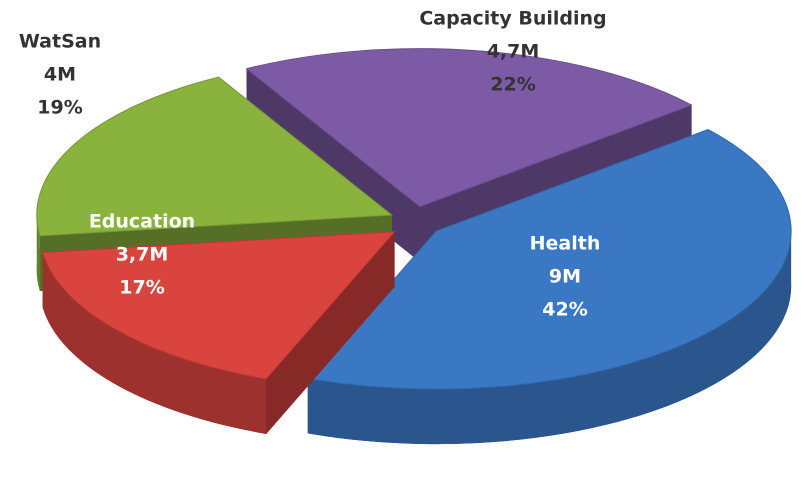 This screenshot has width=801, height=487. Describe the element at coordinates (60, 75) in the screenshot. I see `slice-amount-label: 4M` at that location.